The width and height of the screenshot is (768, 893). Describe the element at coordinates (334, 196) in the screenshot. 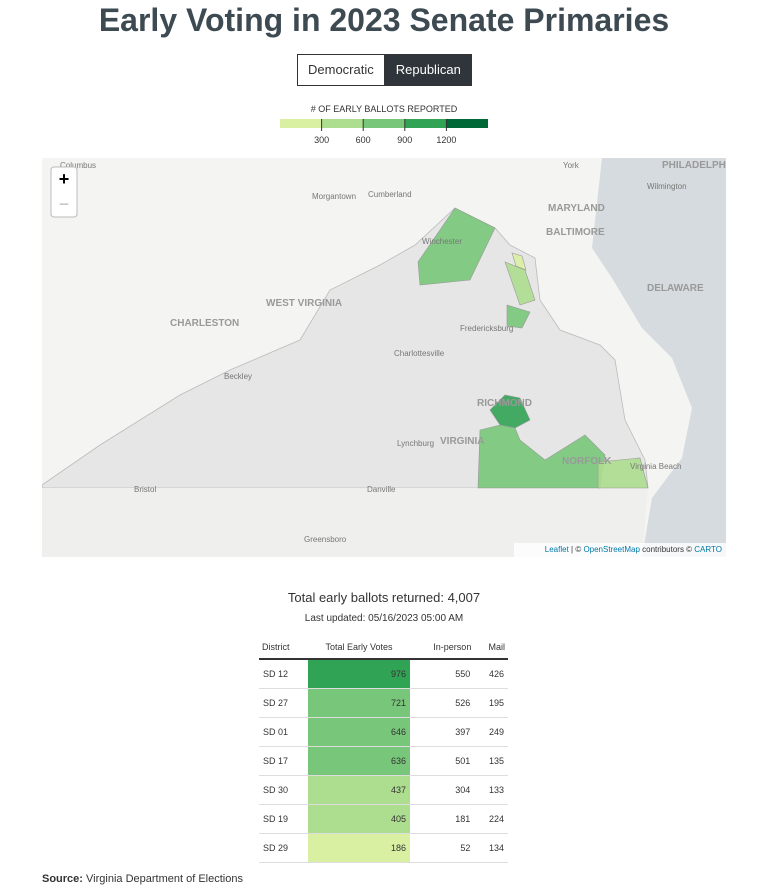

I see `map-label: Morgantown` at that location.